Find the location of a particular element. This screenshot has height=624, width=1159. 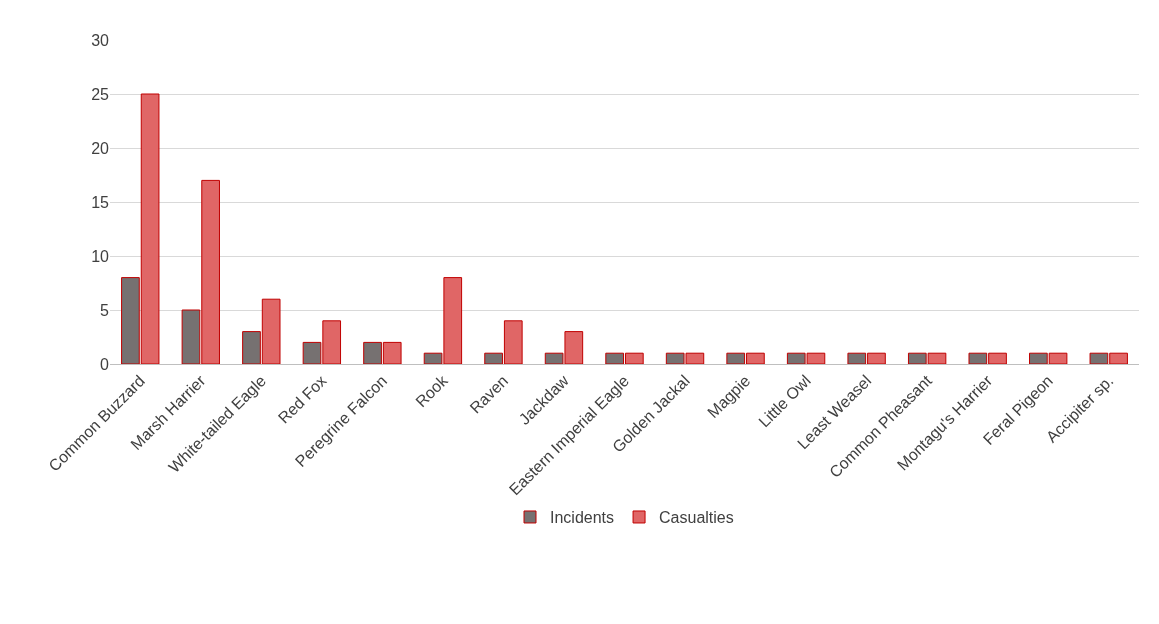

y-tick-label: 15 is located at coordinates (100, 202).